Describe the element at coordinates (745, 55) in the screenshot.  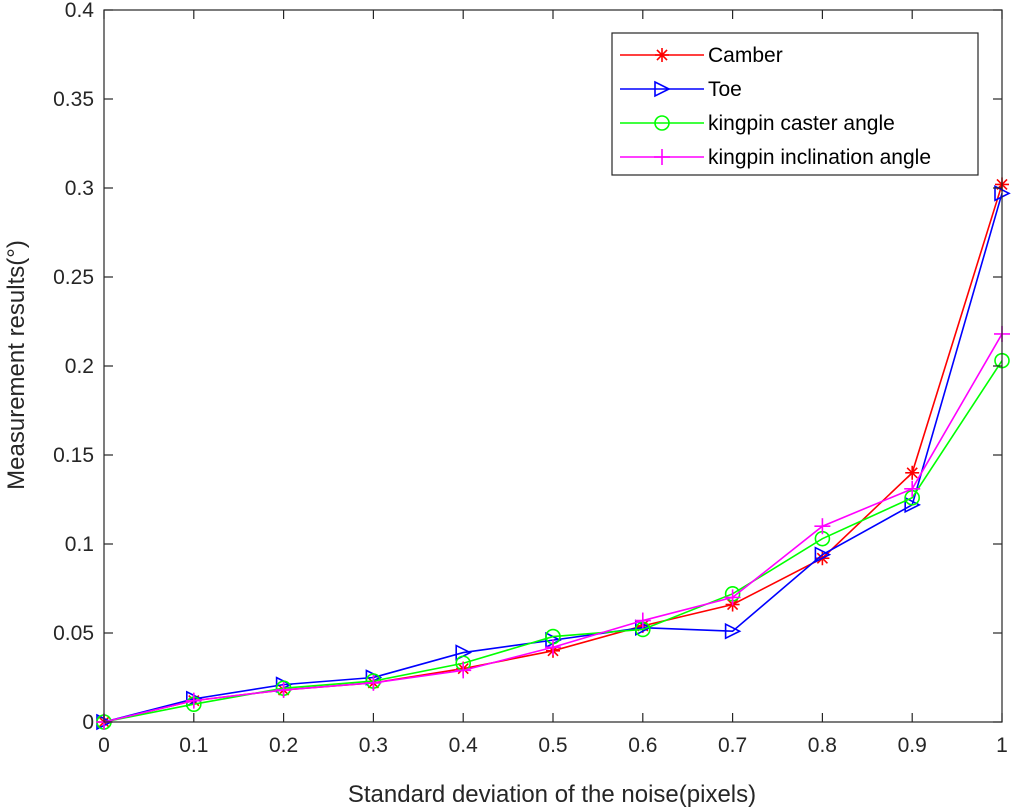
I see `legend-label: Camber` at that location.